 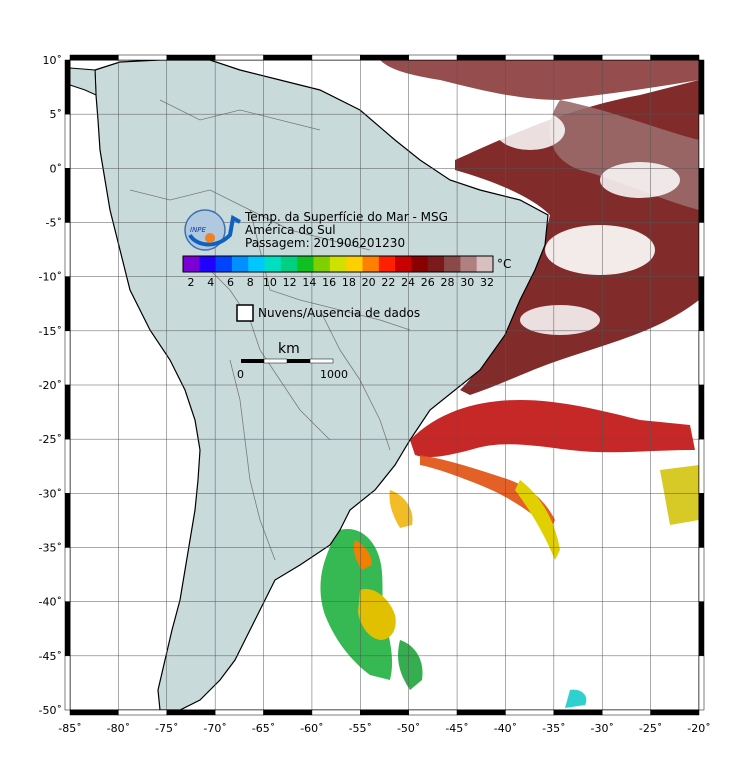 What do you see at coordinates (408, 728) in the screenshot?
I see `lon-tick-label: -50˚` at bounding box center [408, 728].